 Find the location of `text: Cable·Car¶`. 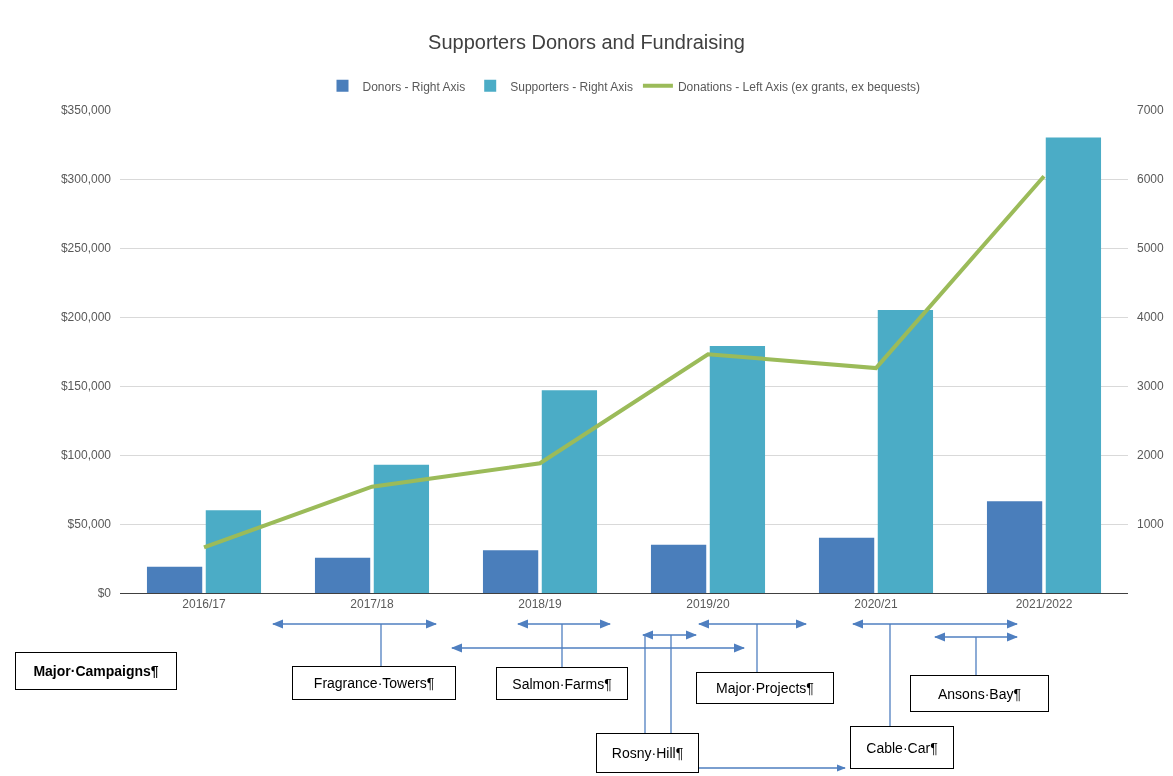

text: Cable·Car¶ is located at coordinates (902, 747).